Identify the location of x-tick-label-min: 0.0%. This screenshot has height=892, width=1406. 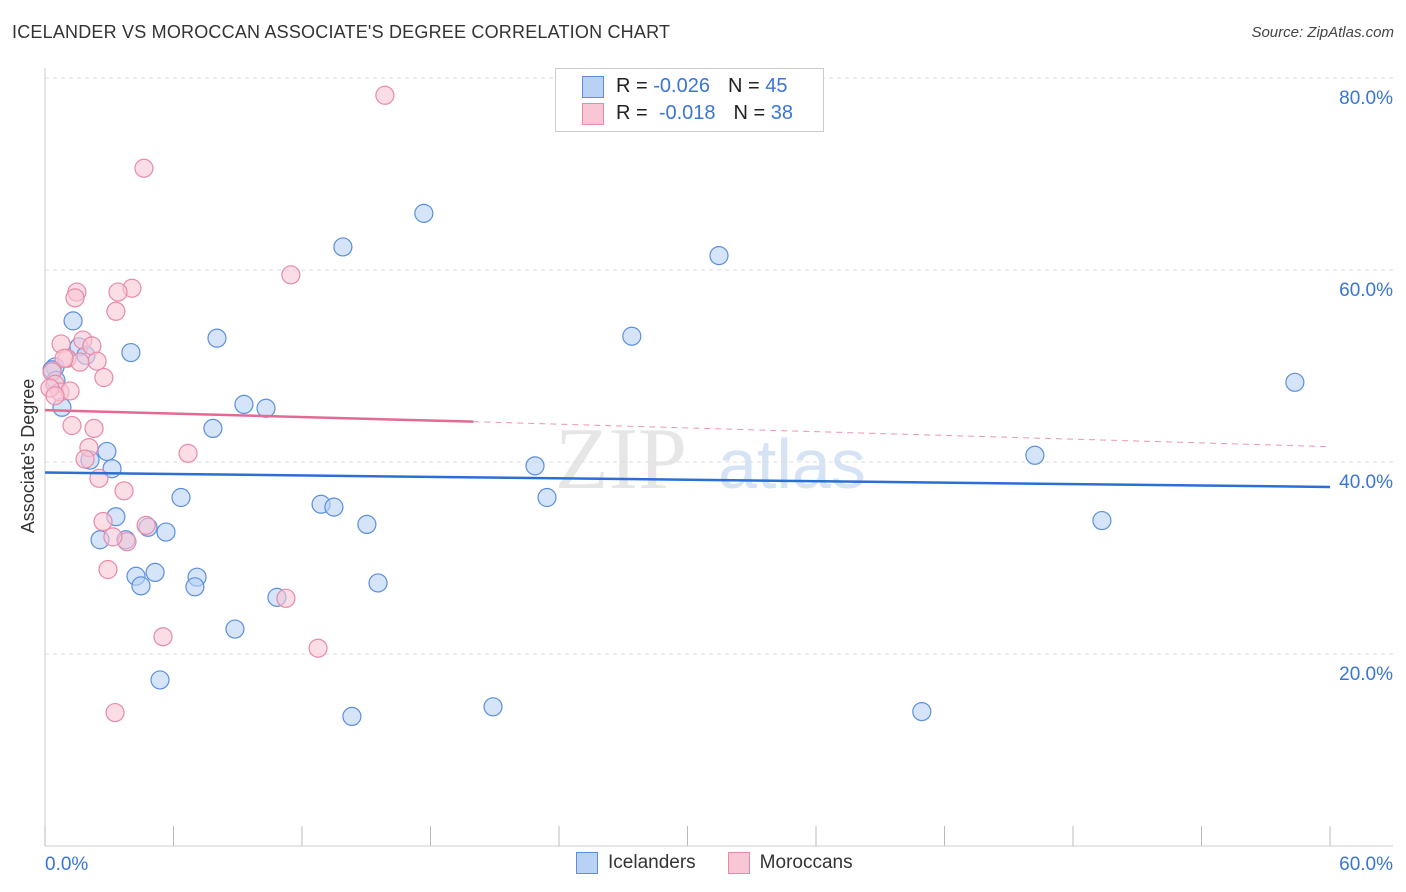
(66, 864).